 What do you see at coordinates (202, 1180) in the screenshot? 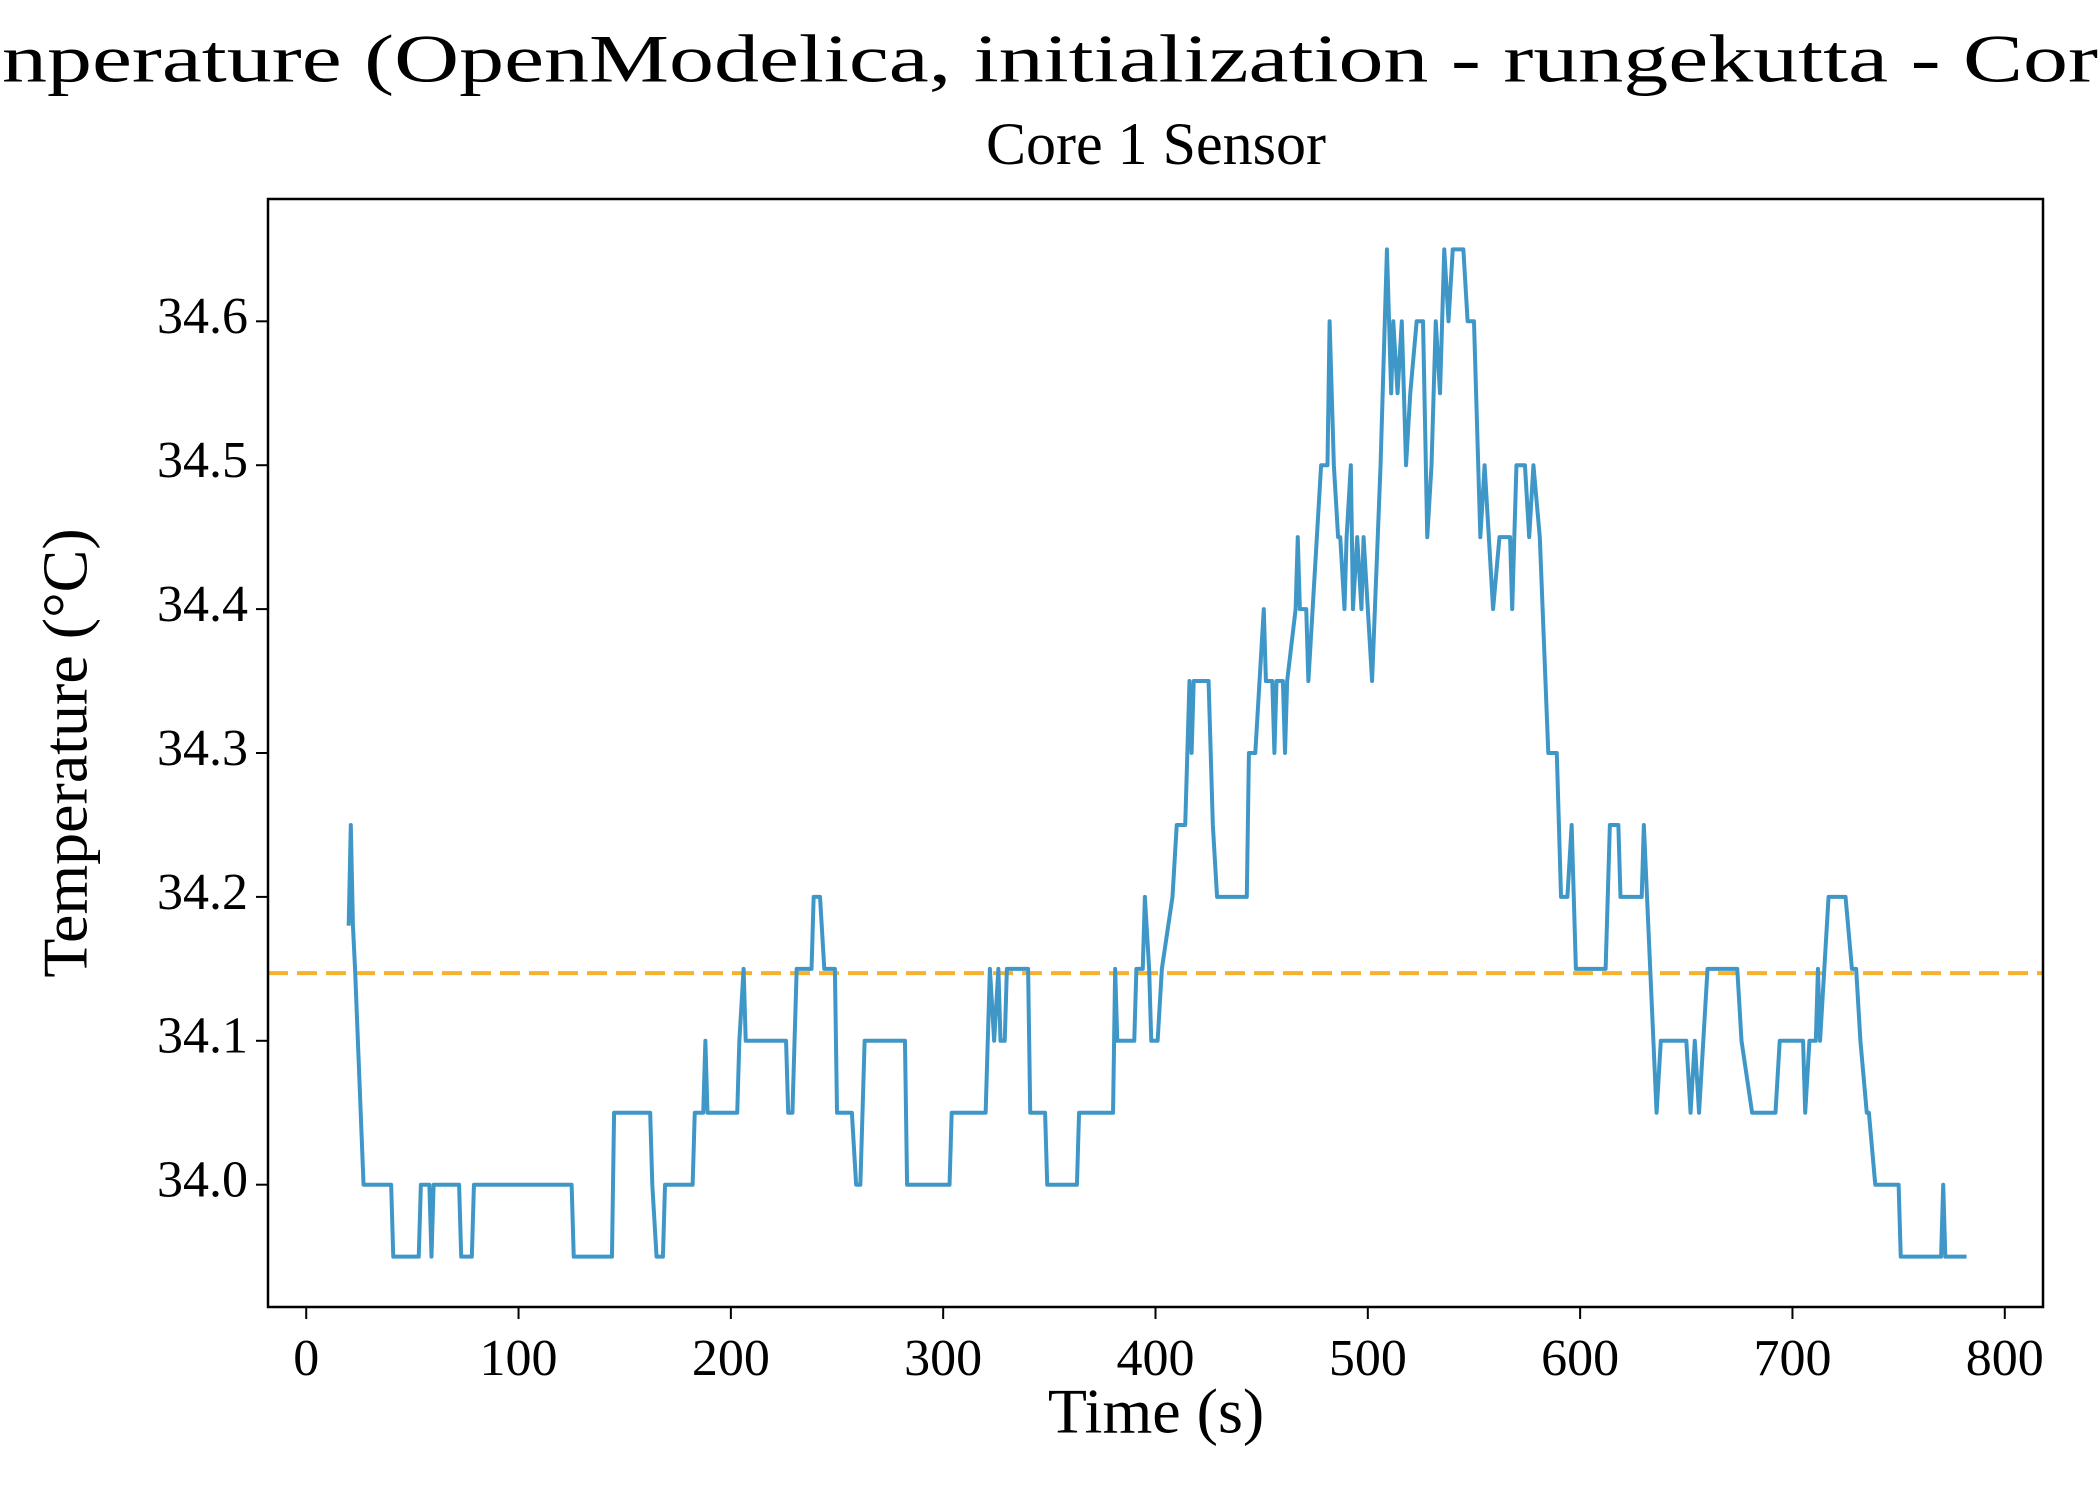
I see `y-tick-label: 34.0` at bounding box center [202, 1180].